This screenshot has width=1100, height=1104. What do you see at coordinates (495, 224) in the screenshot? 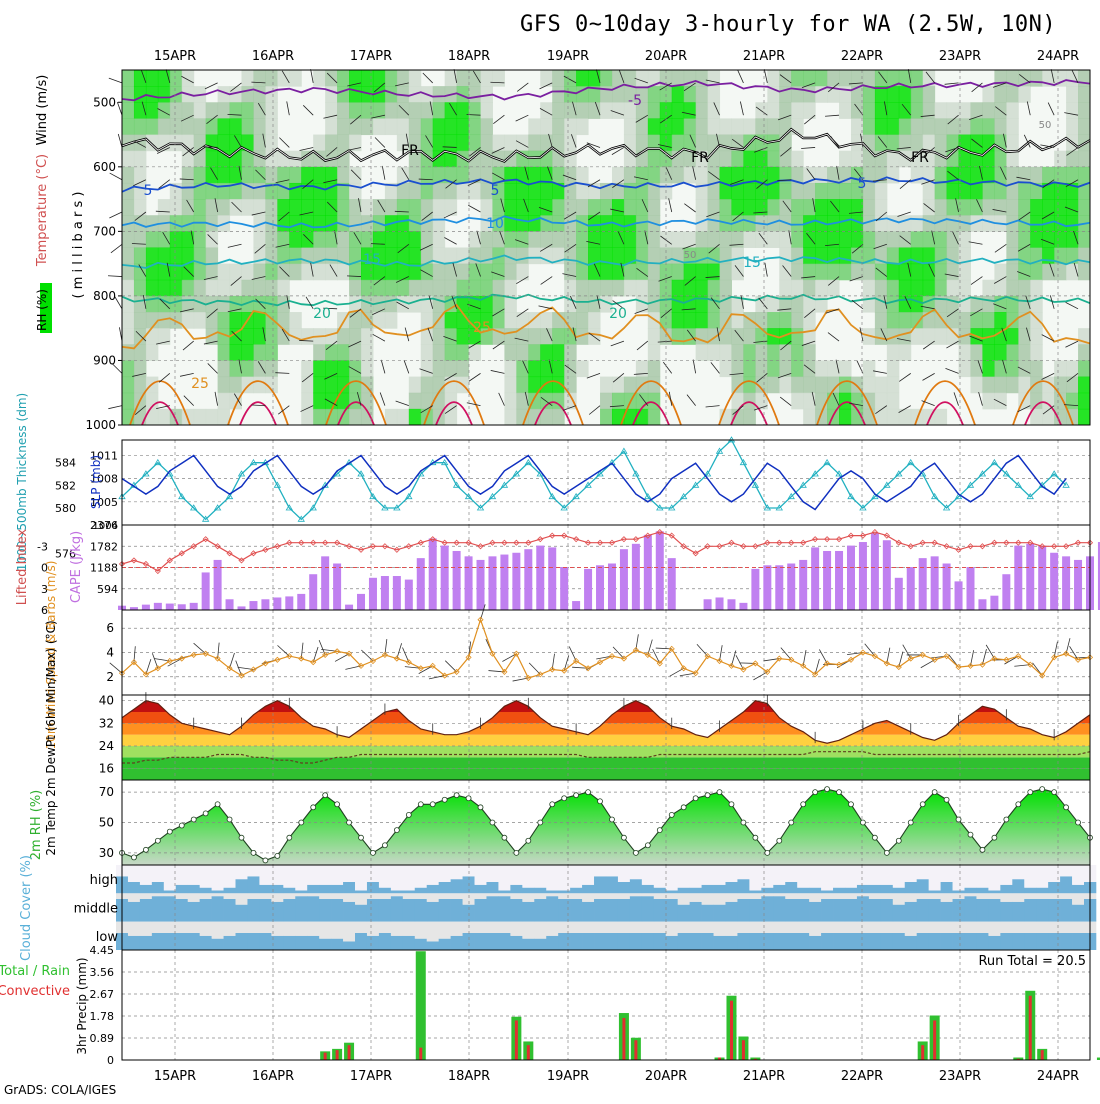
I see `contour-label: 10` at bounding box center [495, 224].